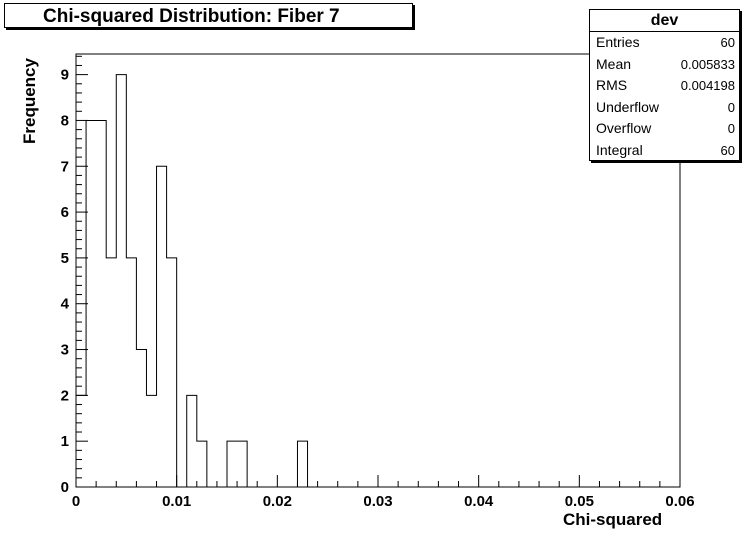  I want to click on x-axis-title: Chi-squared, so click(613, 519).